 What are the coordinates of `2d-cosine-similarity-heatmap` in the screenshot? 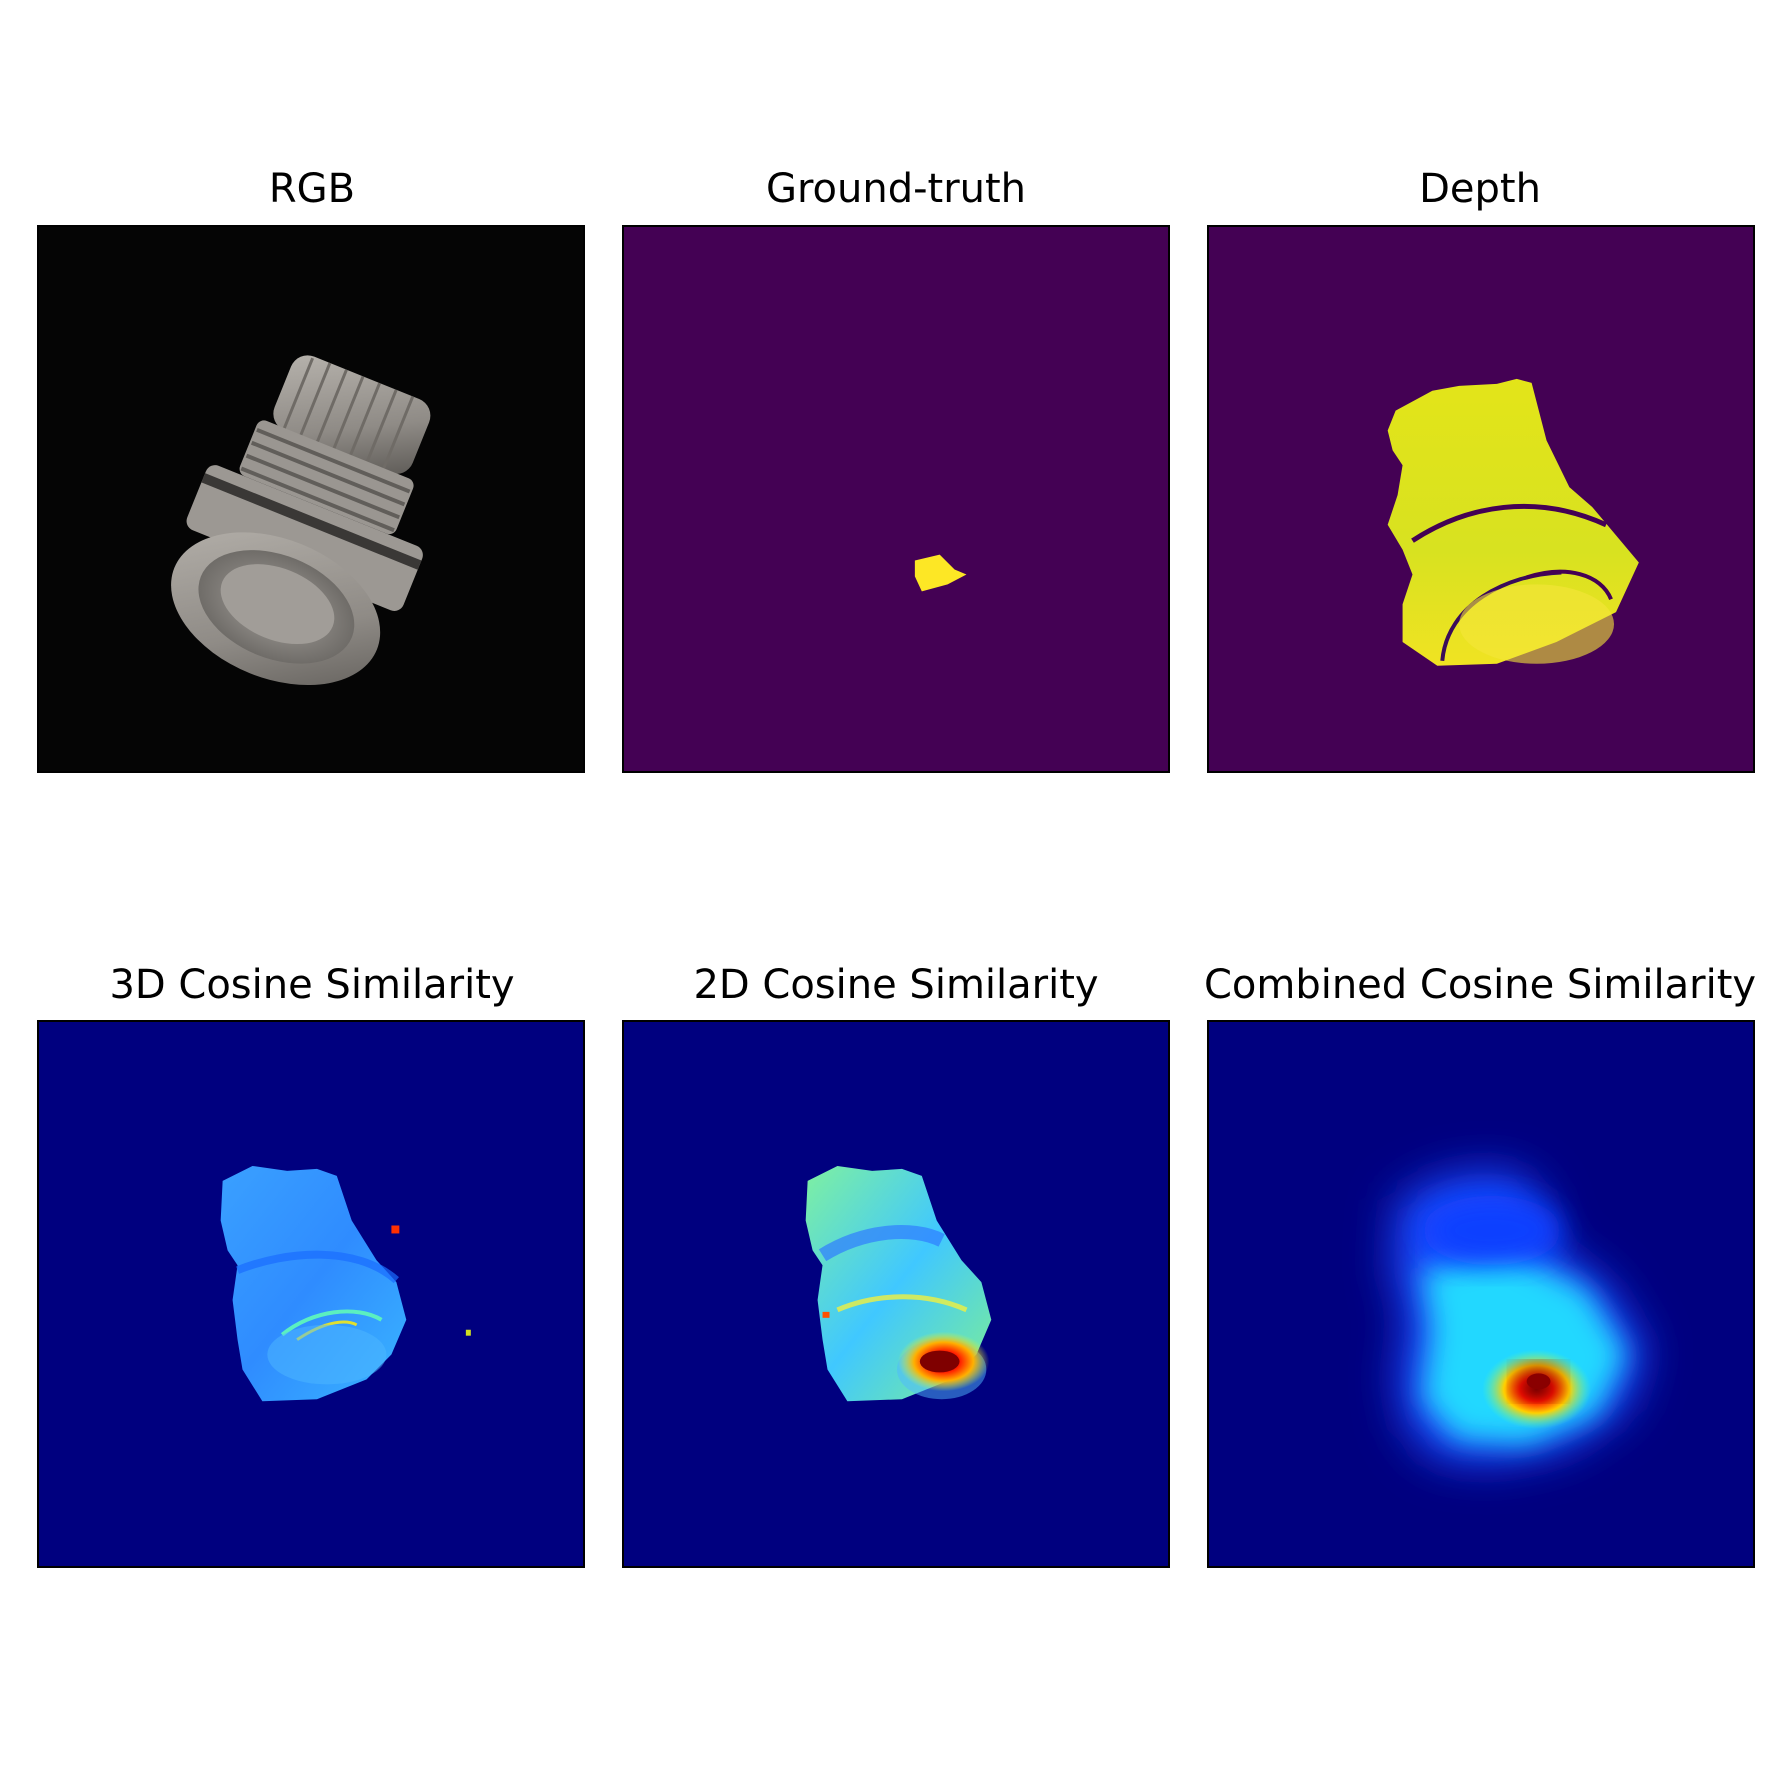 It's located at (898, 1283).